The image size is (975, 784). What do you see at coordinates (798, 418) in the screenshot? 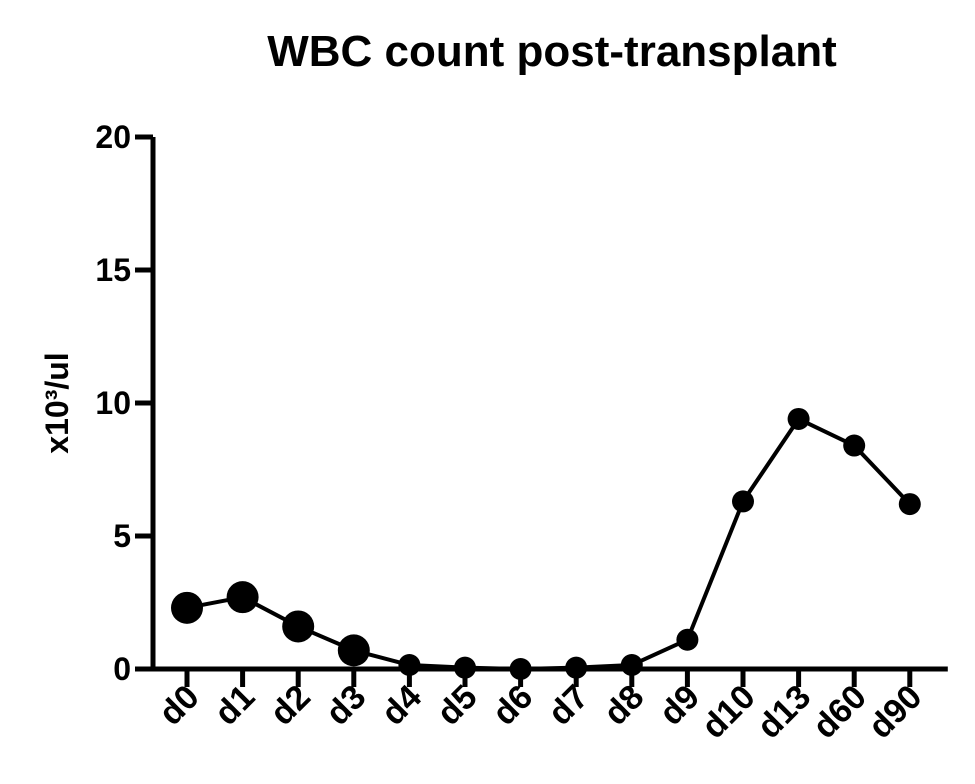
I see `data-point-d13` at bounding box center [798, 418].